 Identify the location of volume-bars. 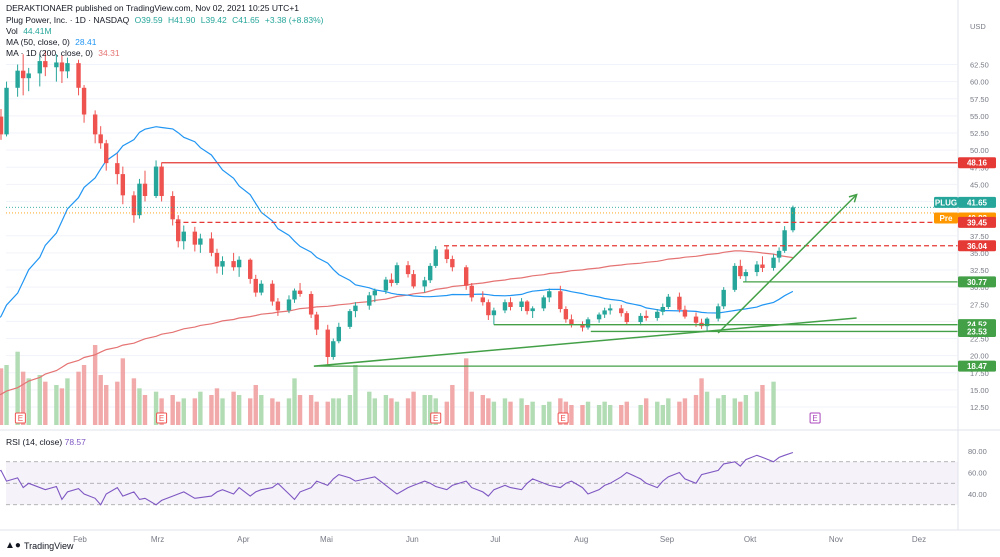
(388, 385).